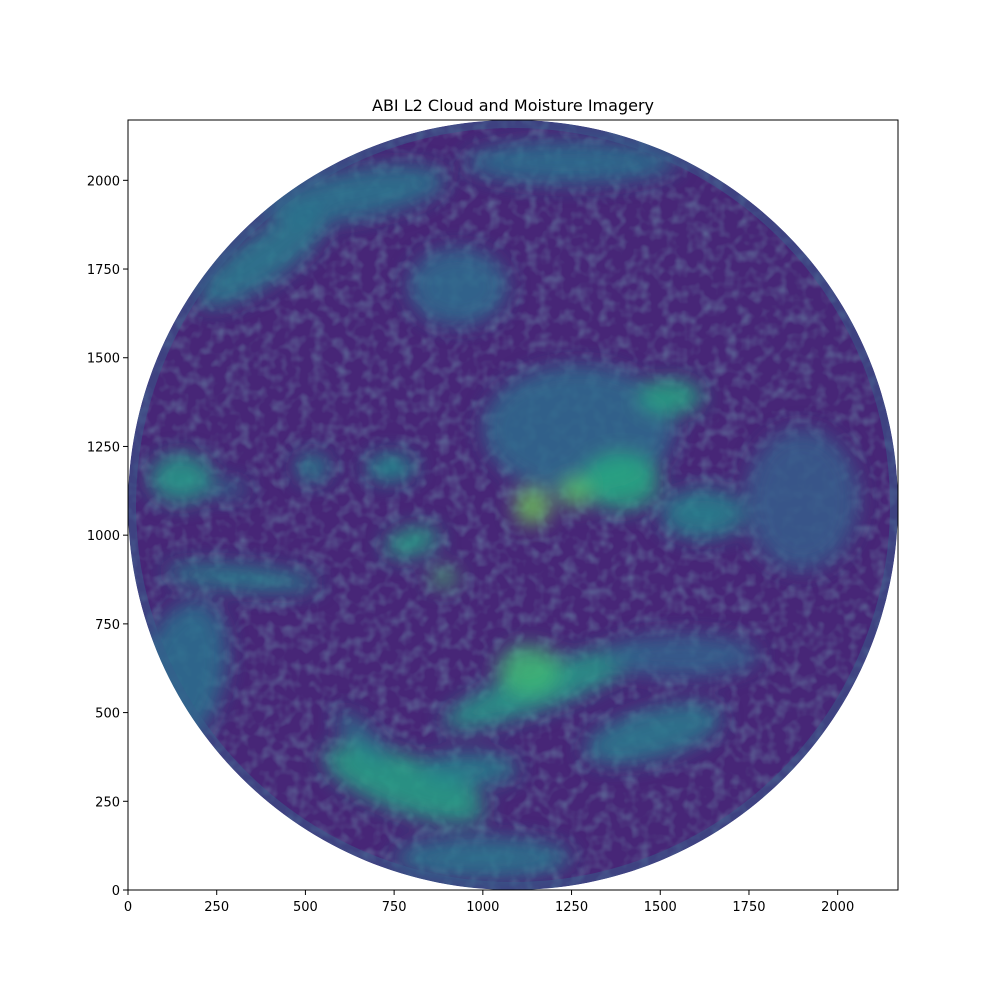 This screenshot has height=1000, width=1000. I want to click on x-tick-label: 0, so click(128, 907).